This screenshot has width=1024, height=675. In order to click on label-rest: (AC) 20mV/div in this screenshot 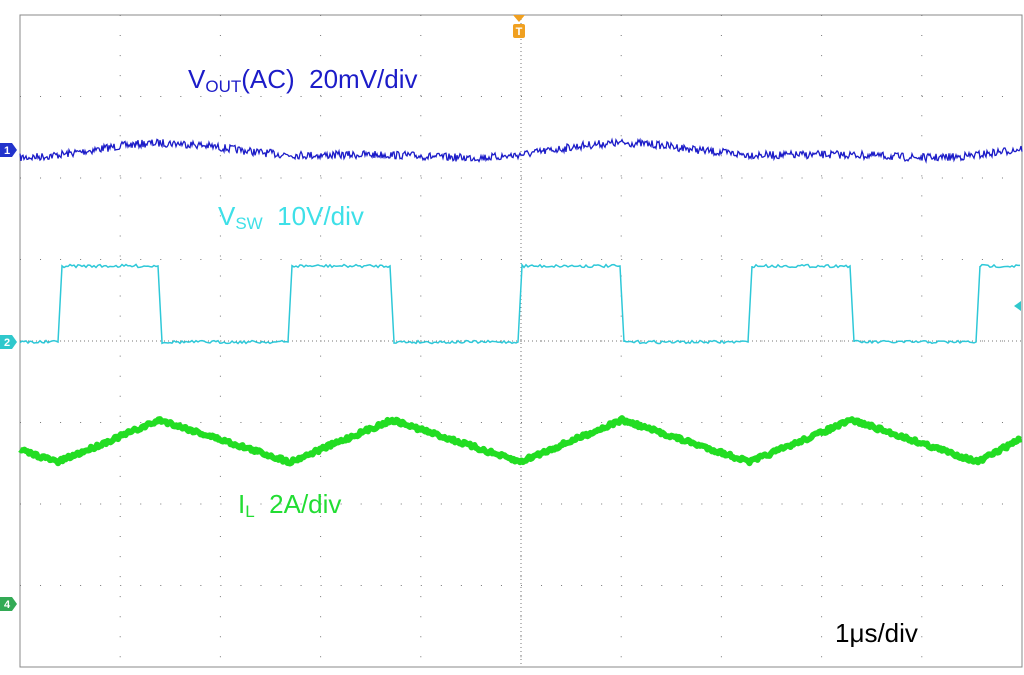, I will do `click(329, 79)`.